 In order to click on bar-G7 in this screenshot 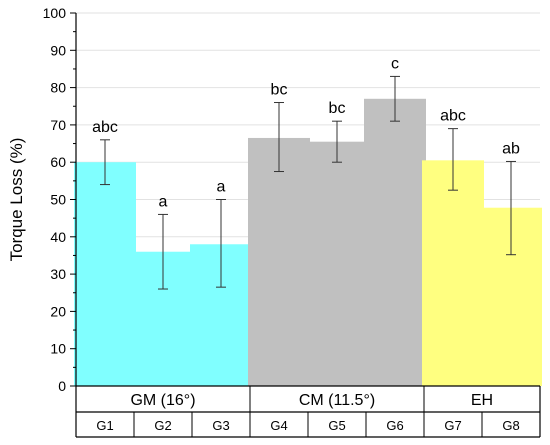, I will do `click(453, 273)`.